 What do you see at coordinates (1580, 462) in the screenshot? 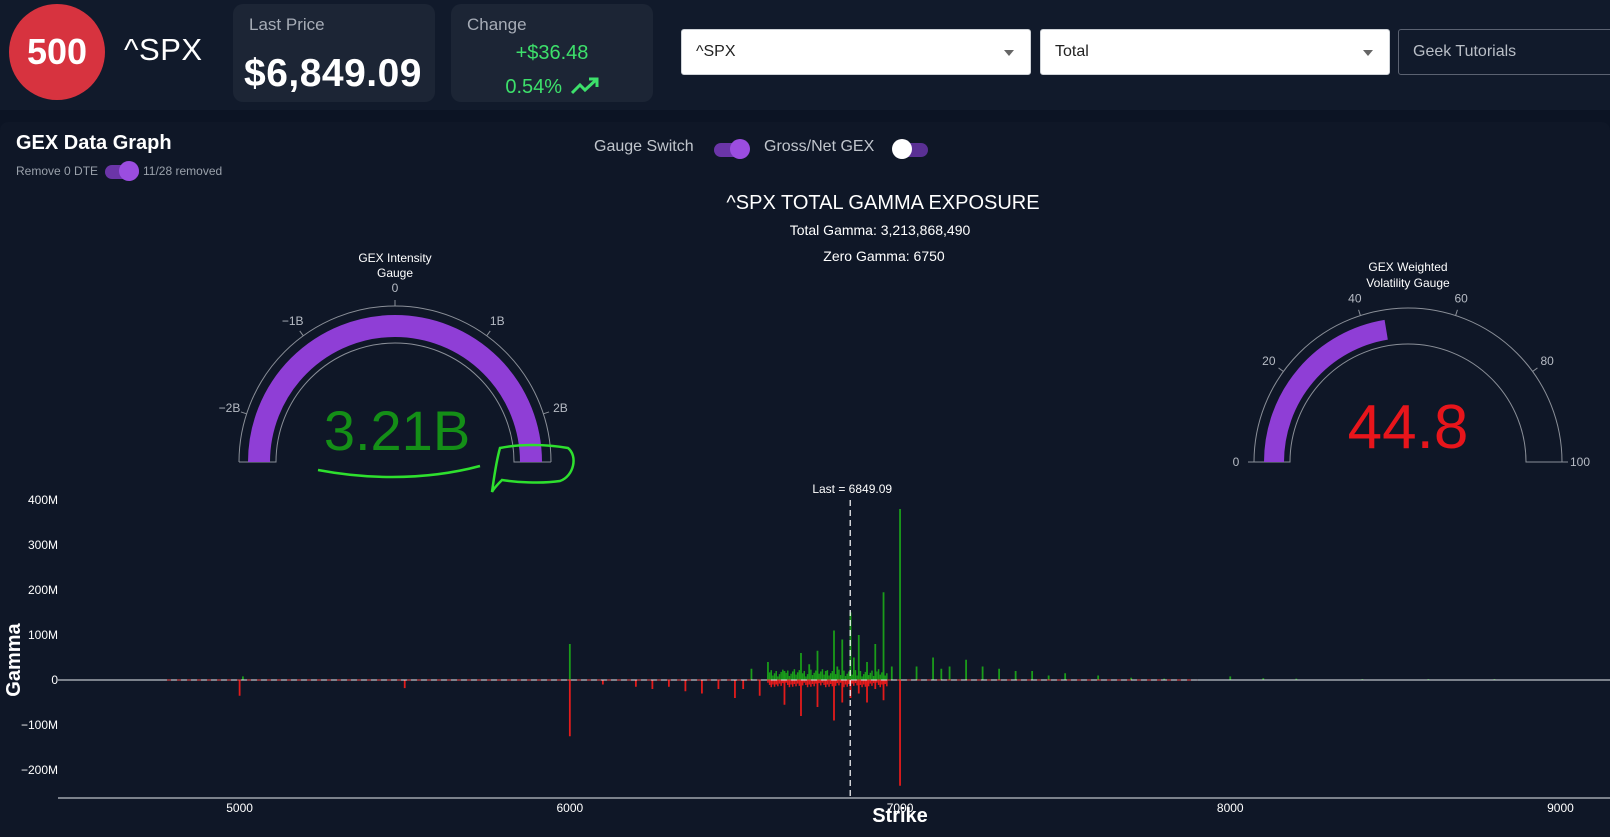
I see `gauge-tick-label: 100` at bounding box center [1580, 462].